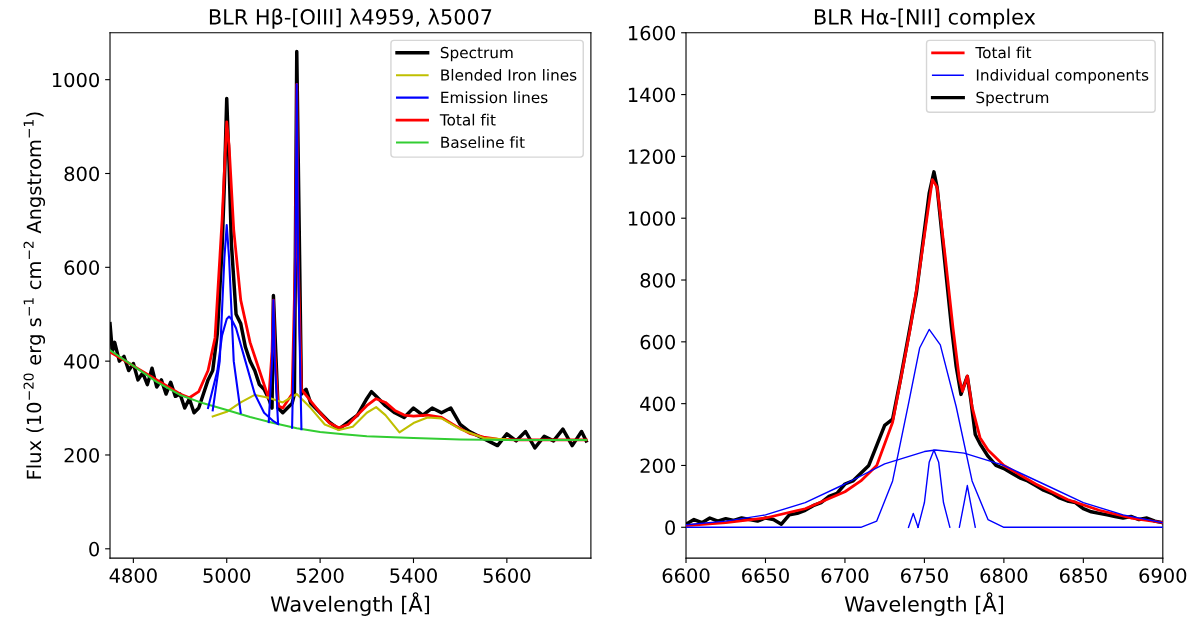 The image size is (1201, 630). Describe the element at coordinates (1062, 76) in the screenshot. I see `legend-label: Individual components` at that location.